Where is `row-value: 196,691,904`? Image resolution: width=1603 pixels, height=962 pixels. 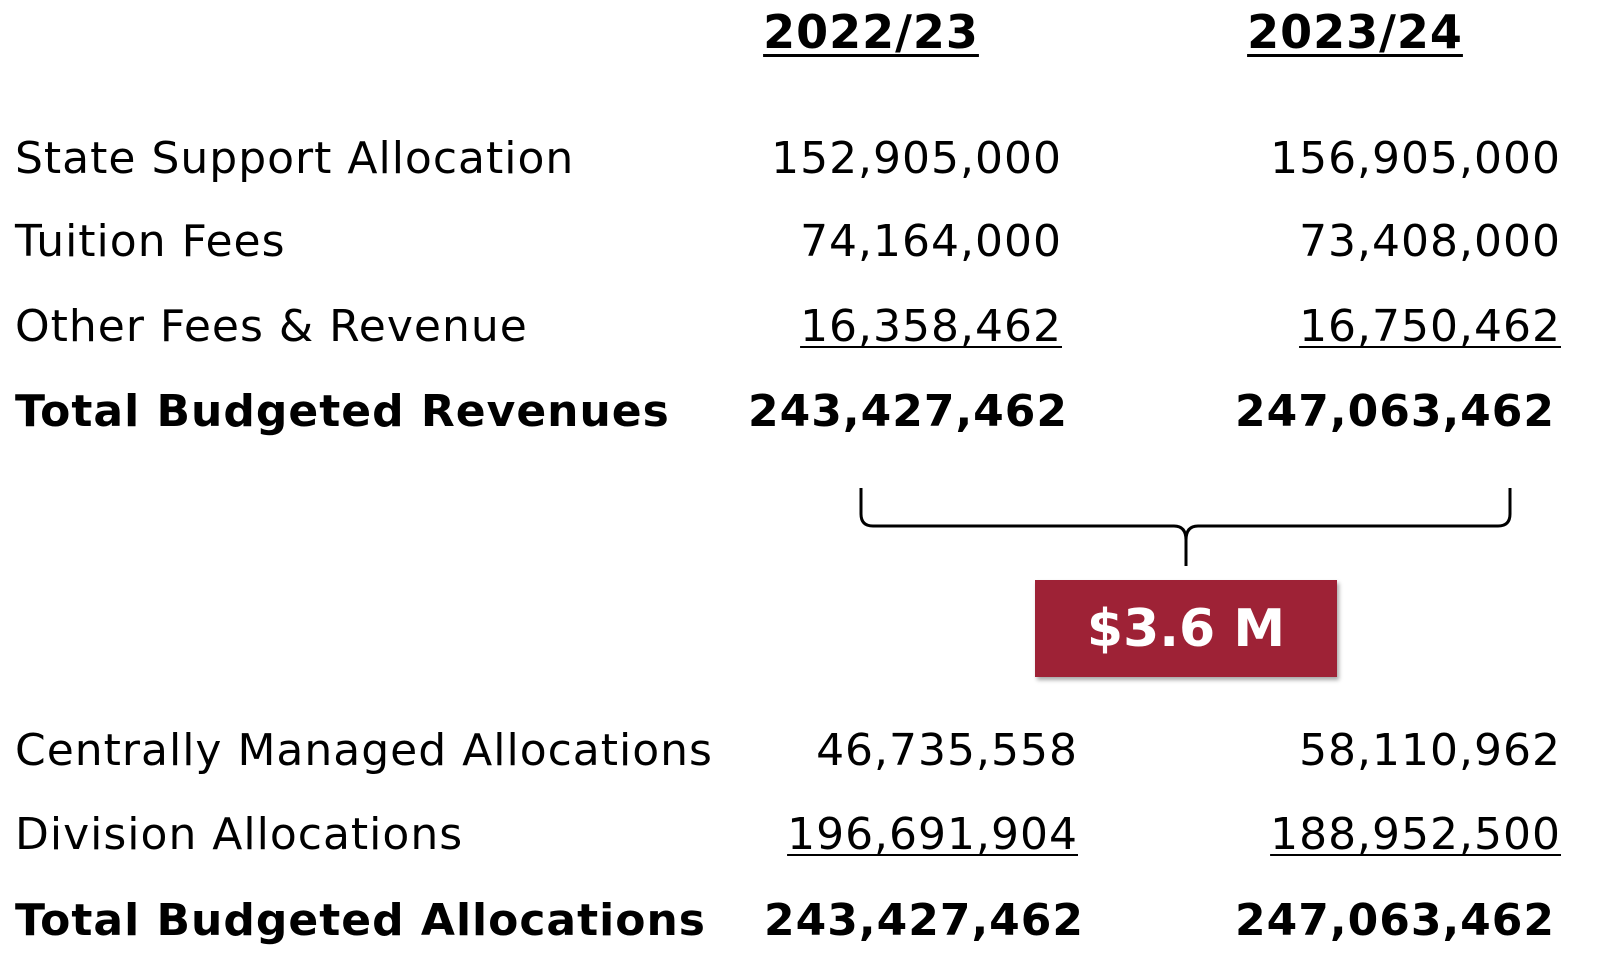
row-value: 196,691,904 is located at coordinates (932, 834).